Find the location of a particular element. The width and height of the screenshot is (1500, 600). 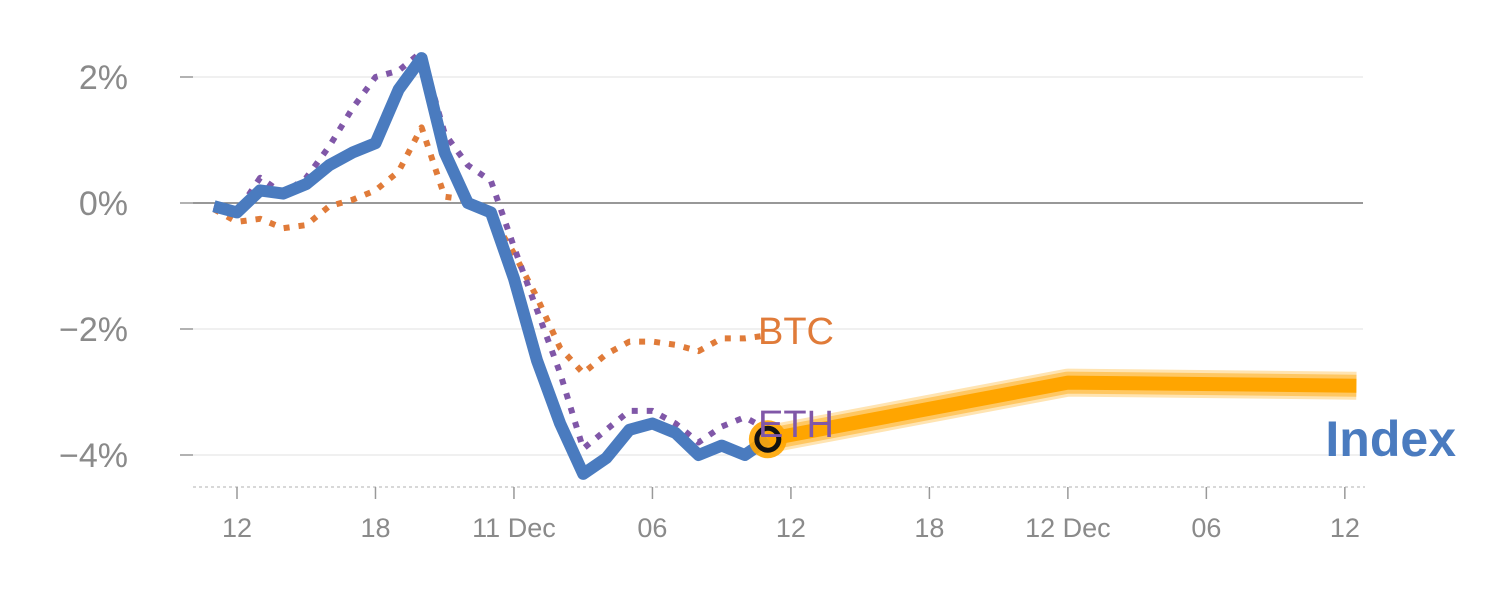

y-tick-label: 2% is located at coordinates (103, 78).